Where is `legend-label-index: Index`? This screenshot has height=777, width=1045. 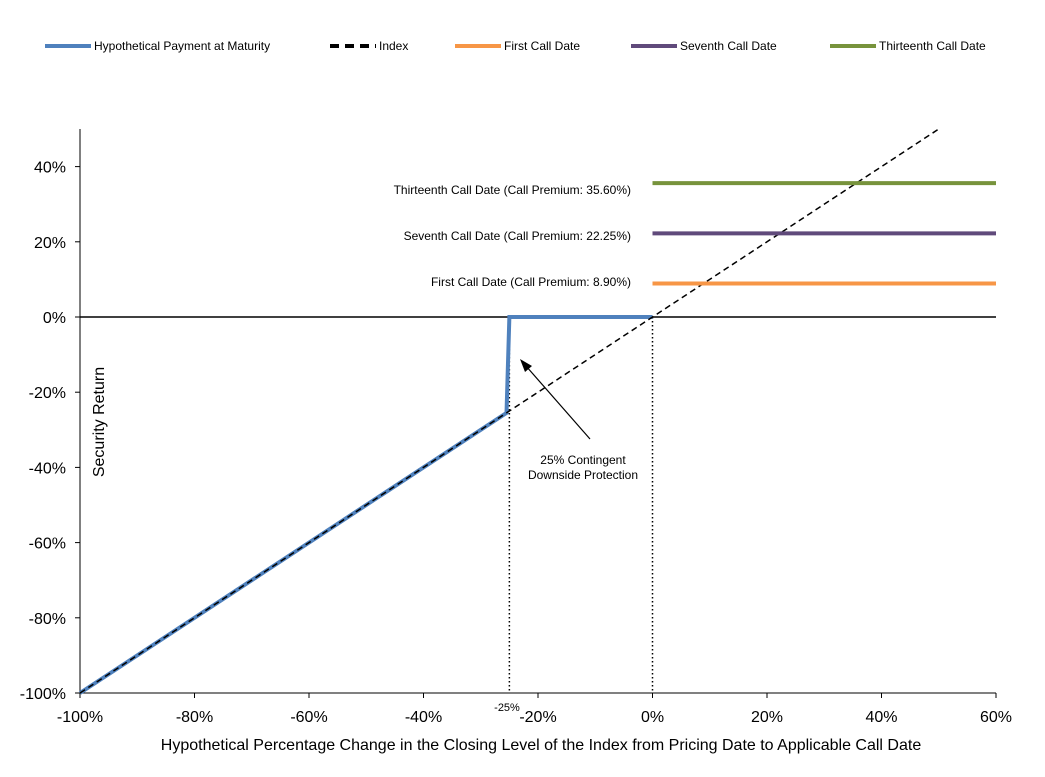 legend-label-index: Index is located at coordinates (393, 46).